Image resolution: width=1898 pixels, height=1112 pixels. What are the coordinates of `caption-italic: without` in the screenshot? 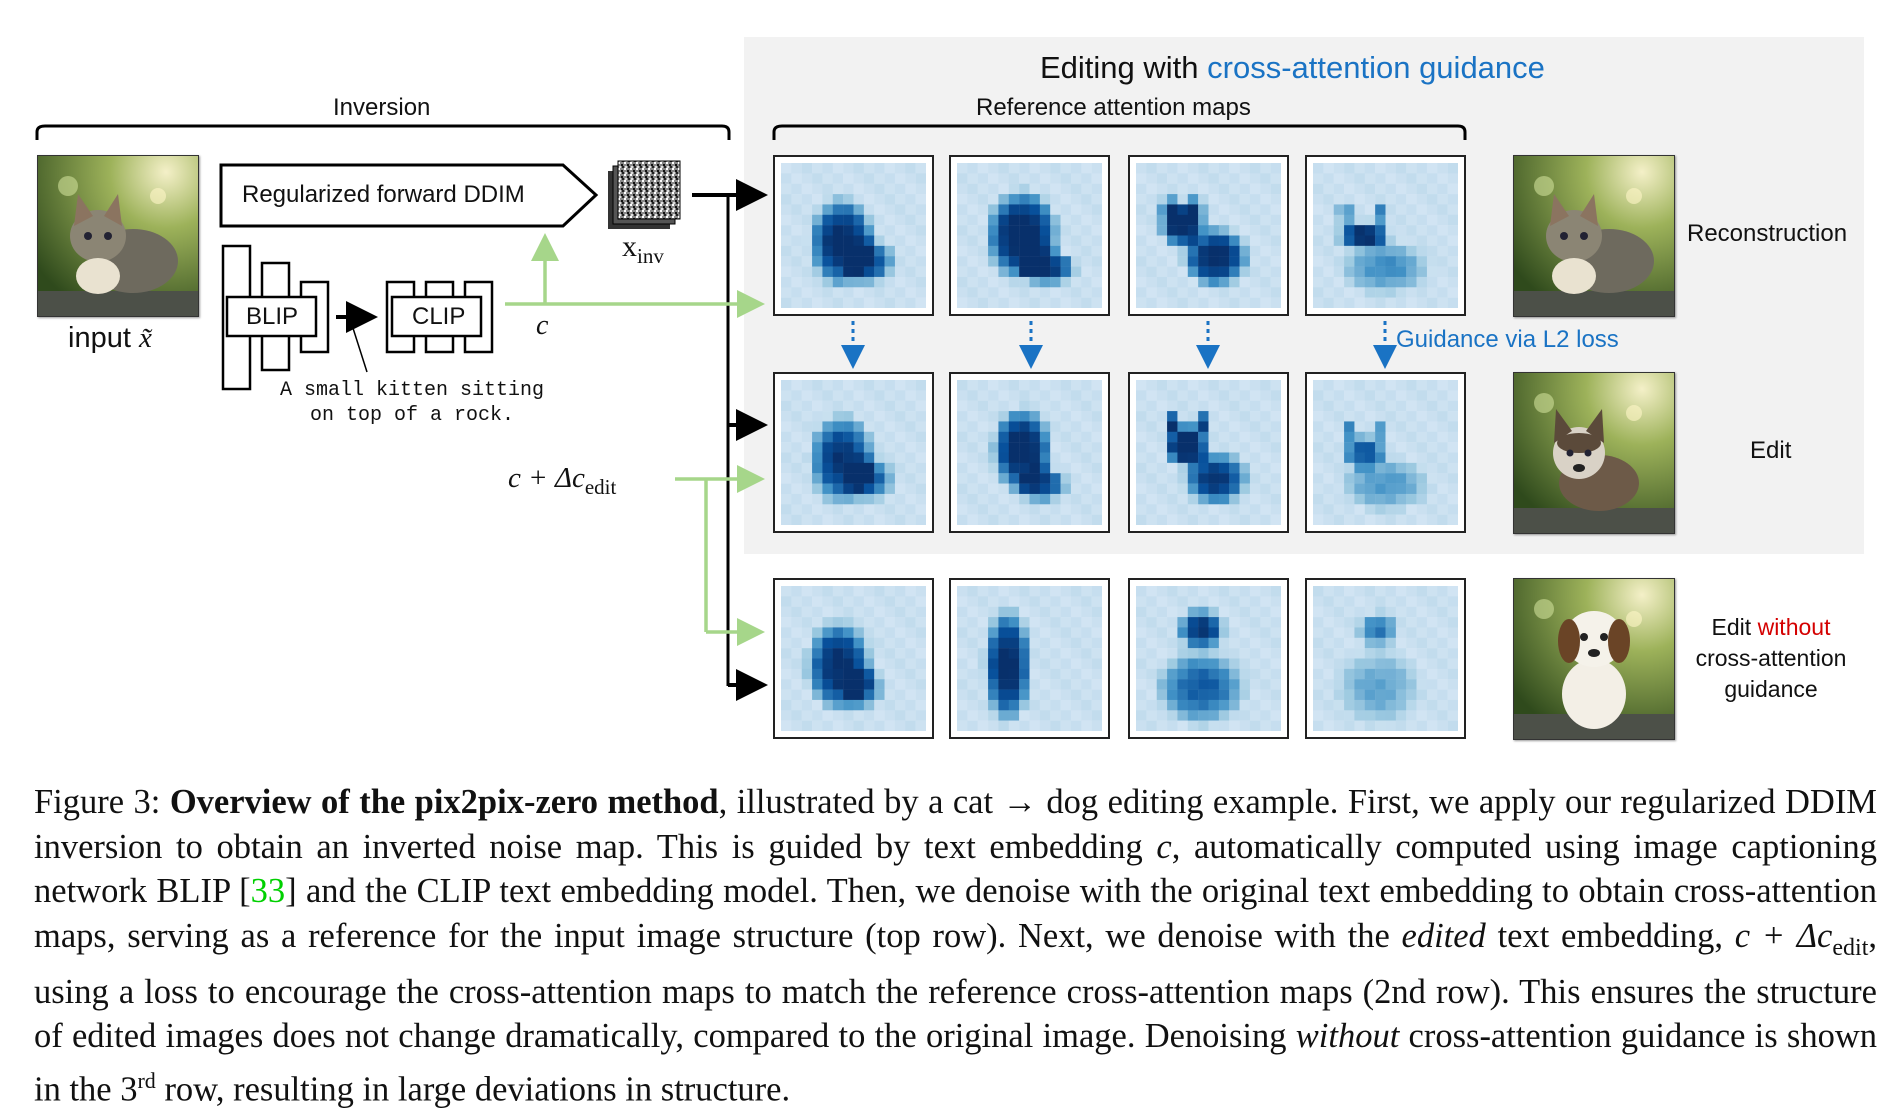 It's located at (1347, 1036).